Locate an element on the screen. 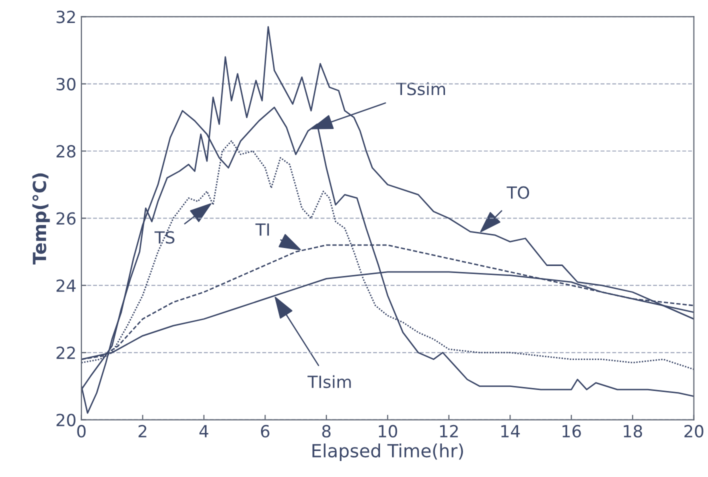  x-tick-label: 12 is located at coordinates (449, 431).